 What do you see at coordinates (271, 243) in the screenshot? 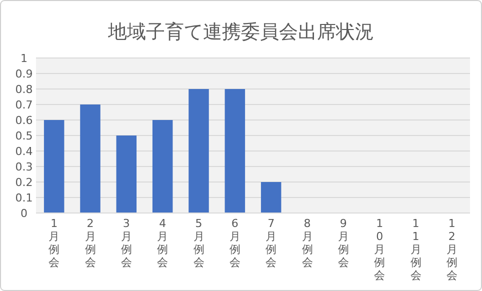
I see `x-tick-label: 7月例会` at bounding box center [271, 243].